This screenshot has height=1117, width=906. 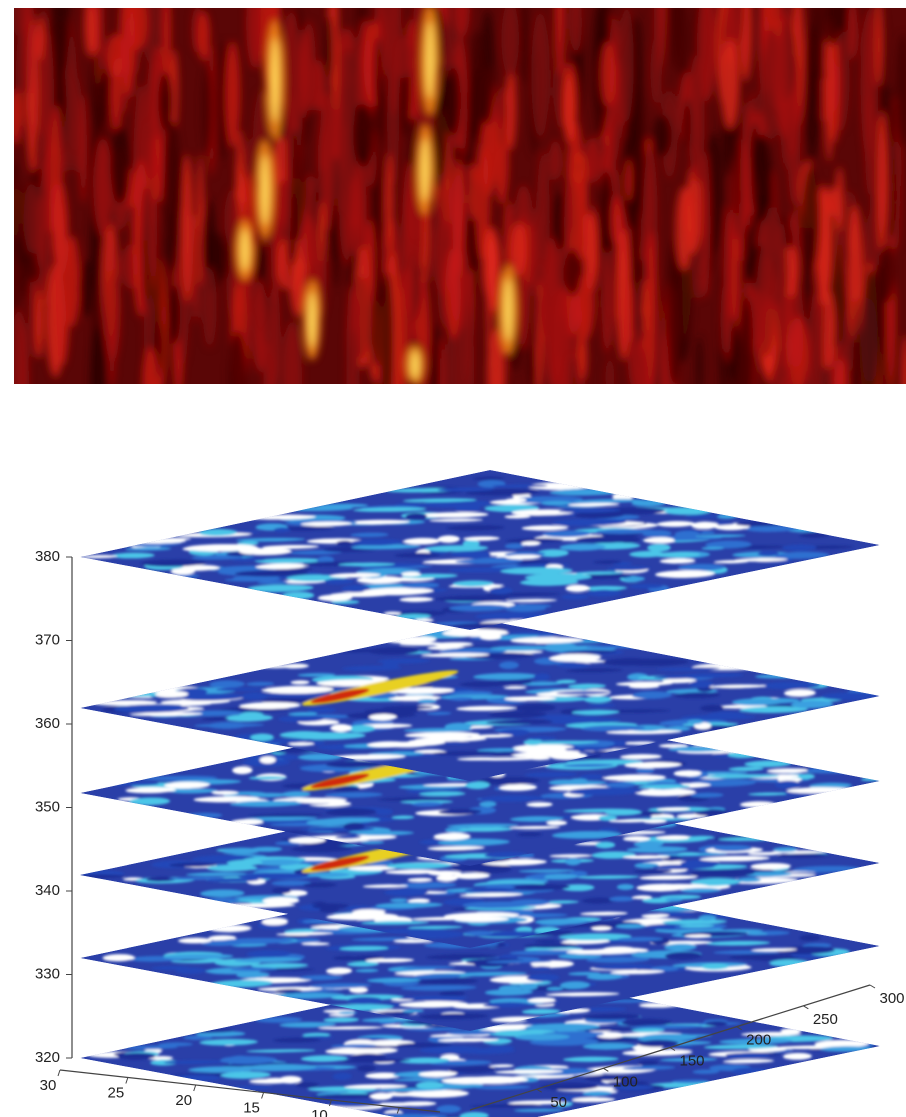 I want to click on y-tick-label: 150, so click(x=691, y=1060).